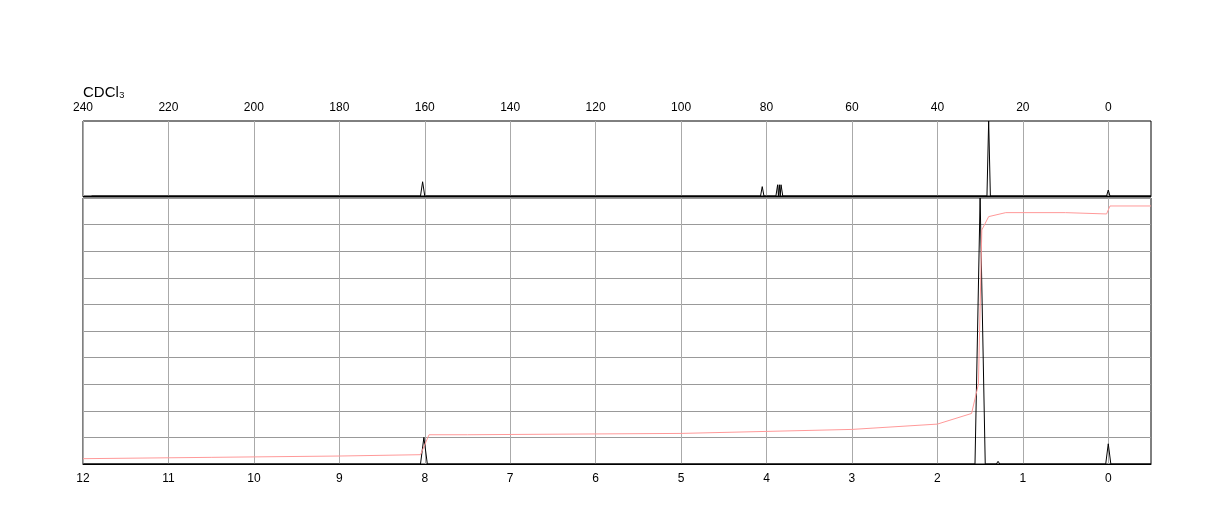  I want to click on x-tick-label: 100, so click(681, 107).